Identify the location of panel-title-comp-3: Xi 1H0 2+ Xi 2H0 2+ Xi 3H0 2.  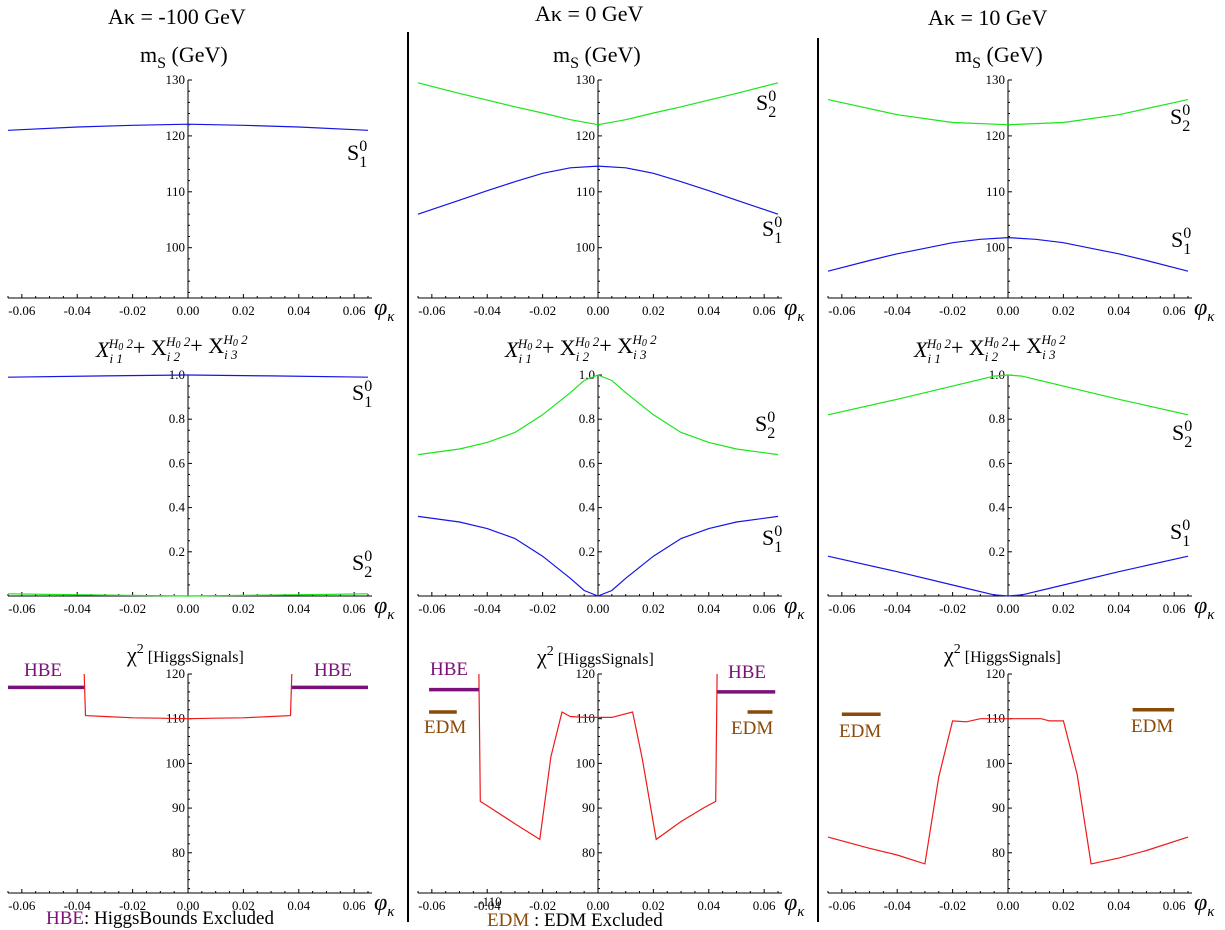
(989, 349).